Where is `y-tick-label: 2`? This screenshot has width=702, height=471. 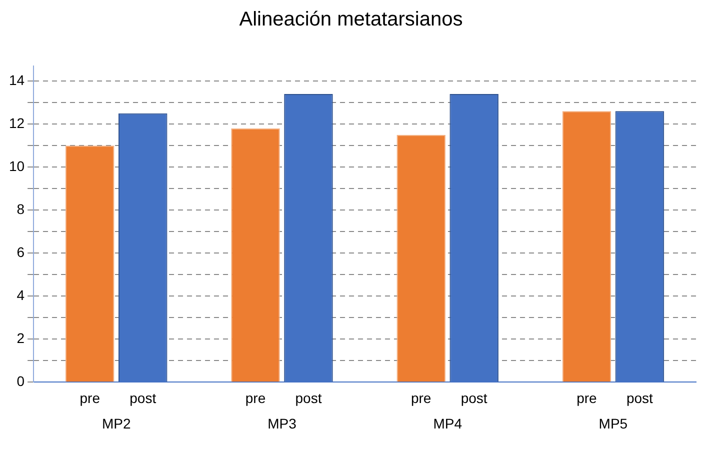
y-tick-label: 2 is located at coordinates (20, 338).